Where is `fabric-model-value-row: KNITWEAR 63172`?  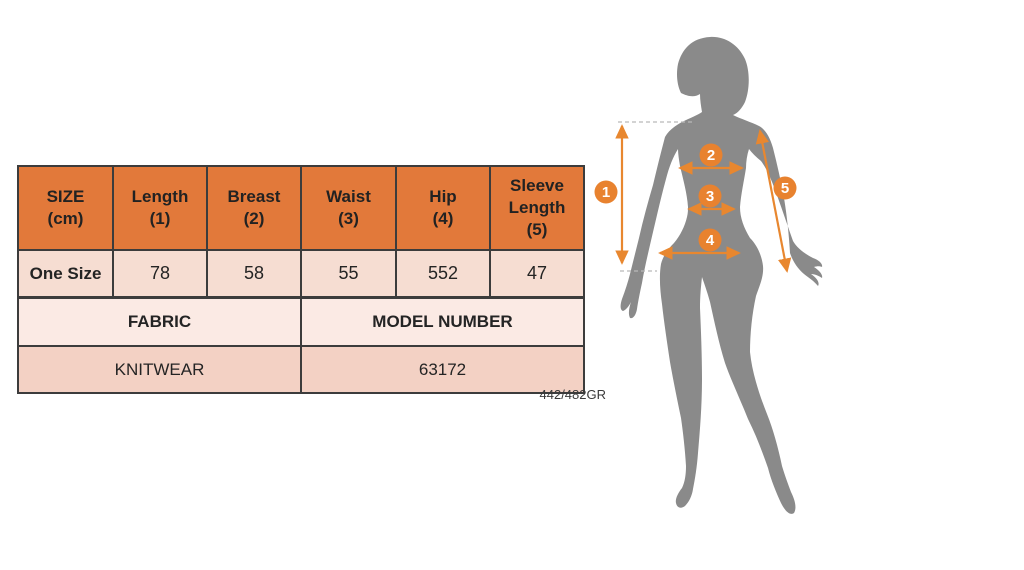
fabric-model-value-row: KNITWEAR 63172 is located at coordinates (301, 369).